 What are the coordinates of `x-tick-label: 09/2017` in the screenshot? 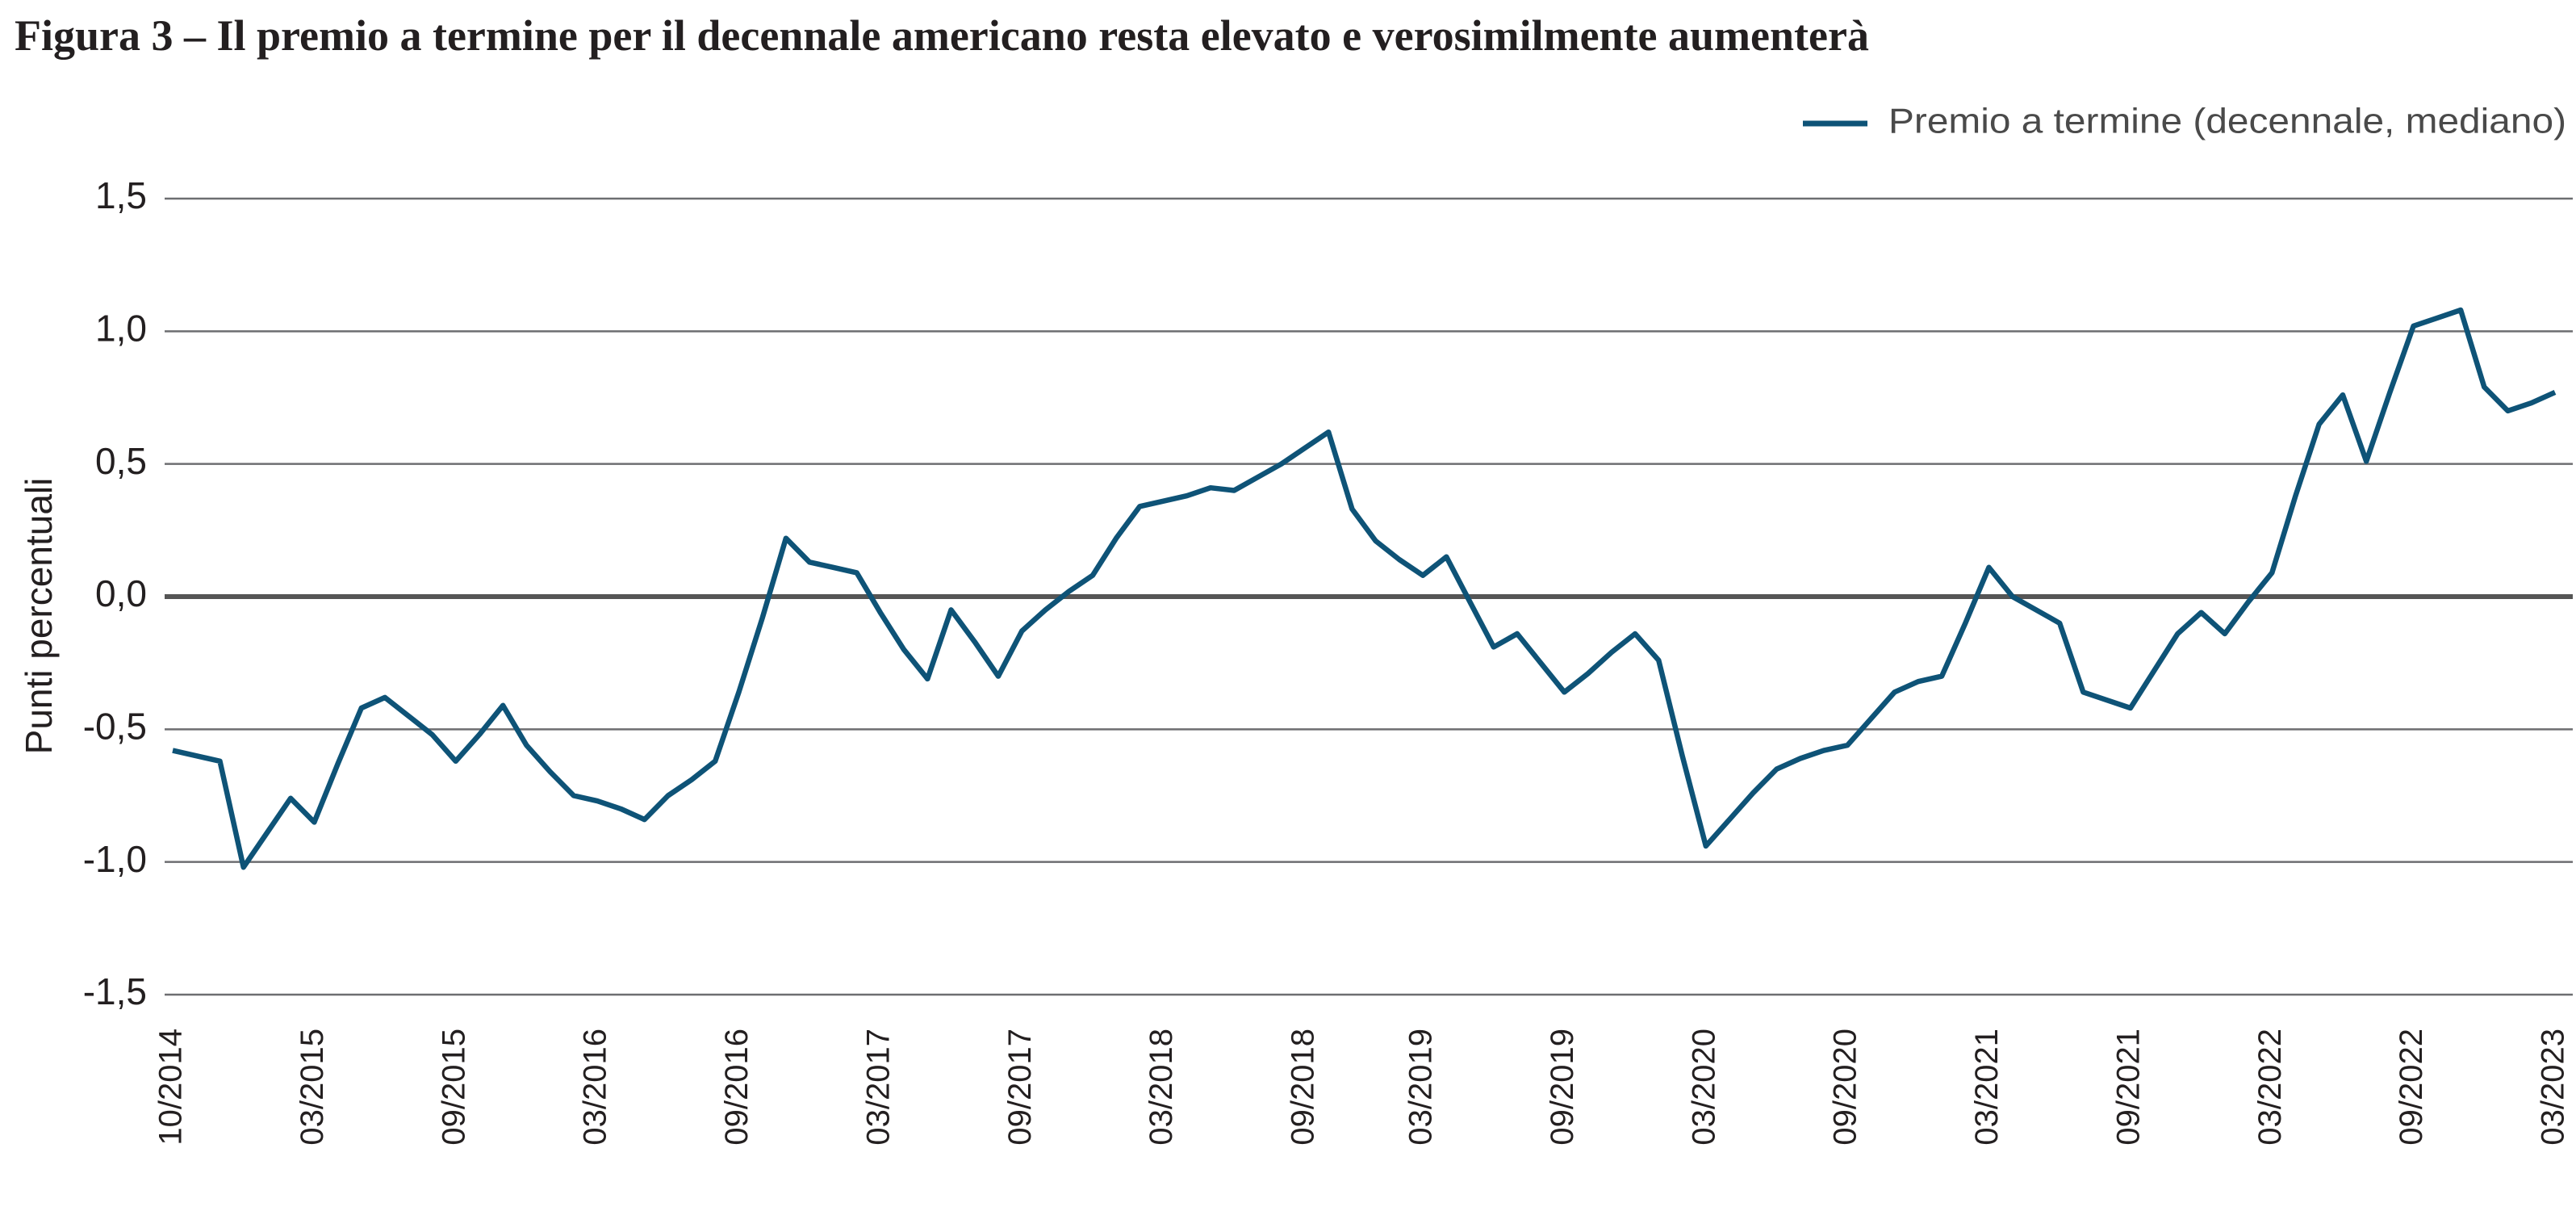 It's located at (1020, 1087).